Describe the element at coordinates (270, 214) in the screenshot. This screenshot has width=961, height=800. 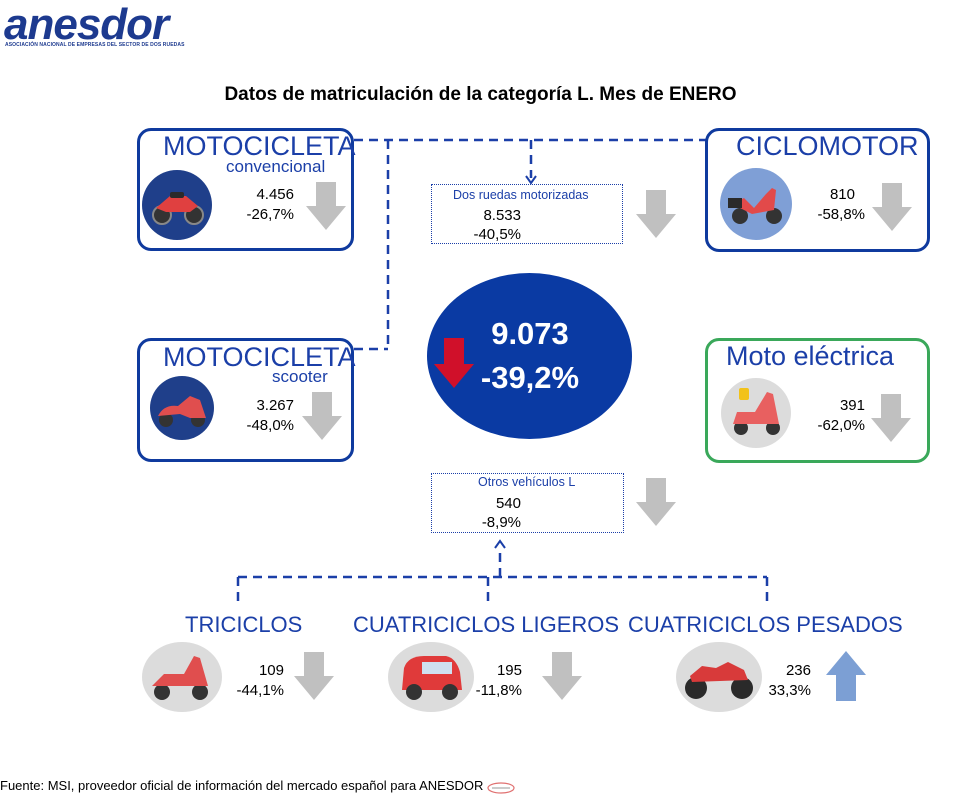
I see `moto-convencional-change: -26,7%` at that location.